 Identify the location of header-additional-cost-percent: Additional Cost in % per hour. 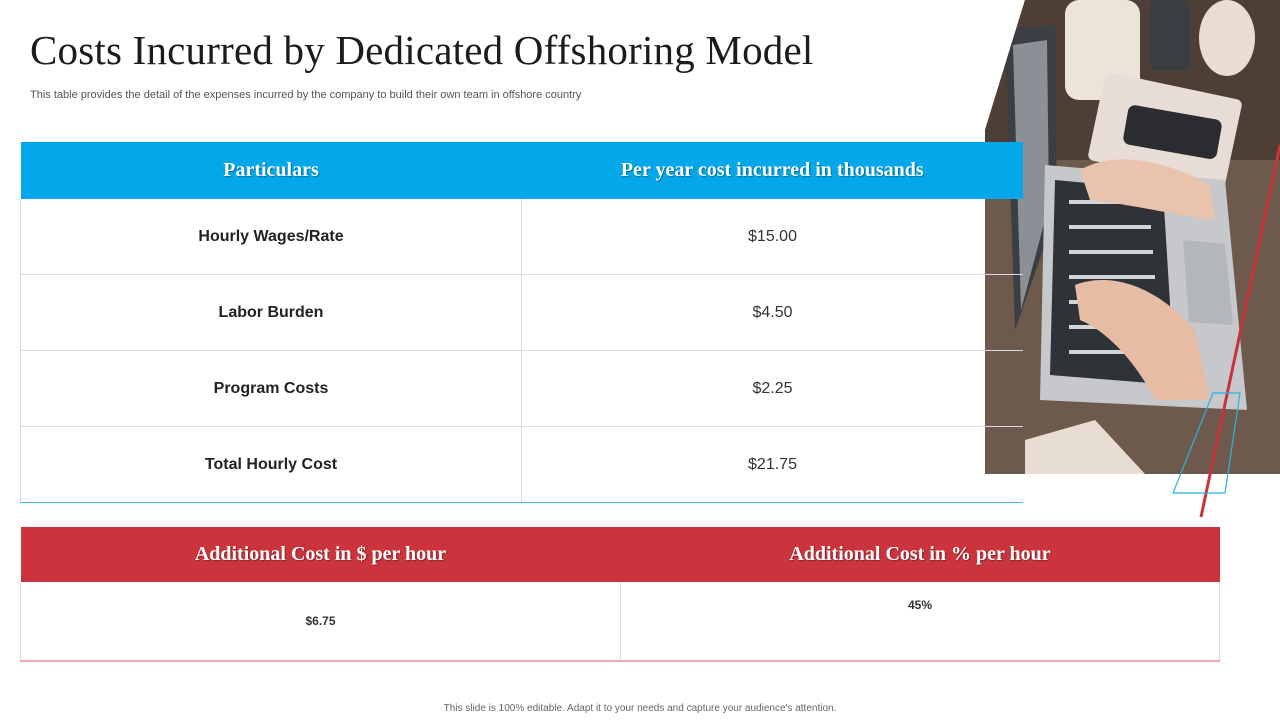
(920, 554).